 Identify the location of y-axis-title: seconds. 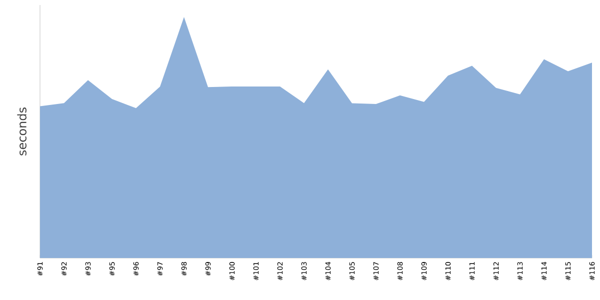
(21, 132).